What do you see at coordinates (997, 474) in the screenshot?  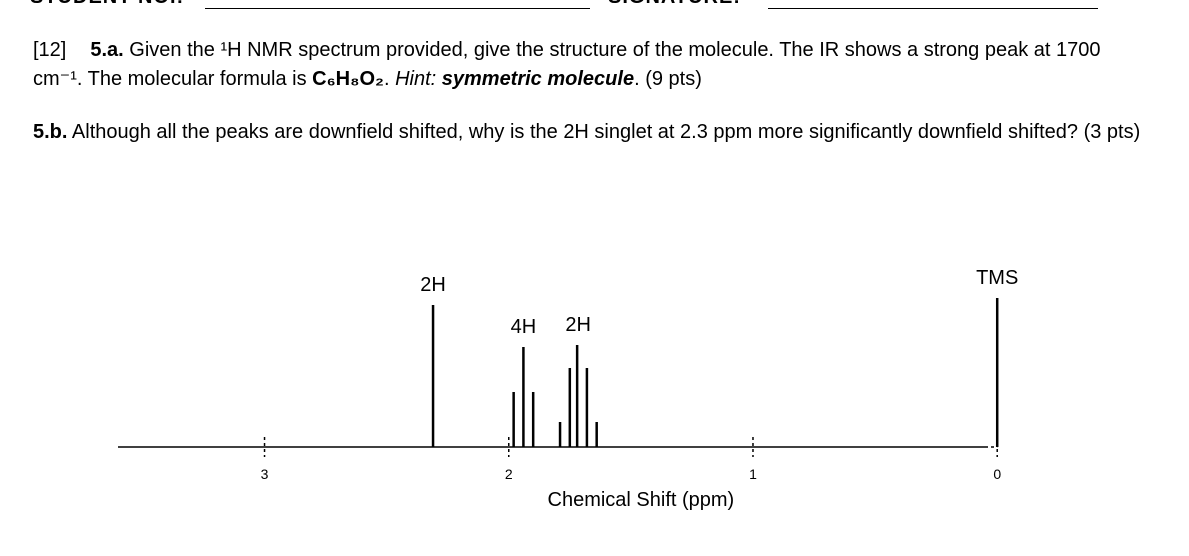 I see `x-tick-label: 0` at bounding box center [997, 474].